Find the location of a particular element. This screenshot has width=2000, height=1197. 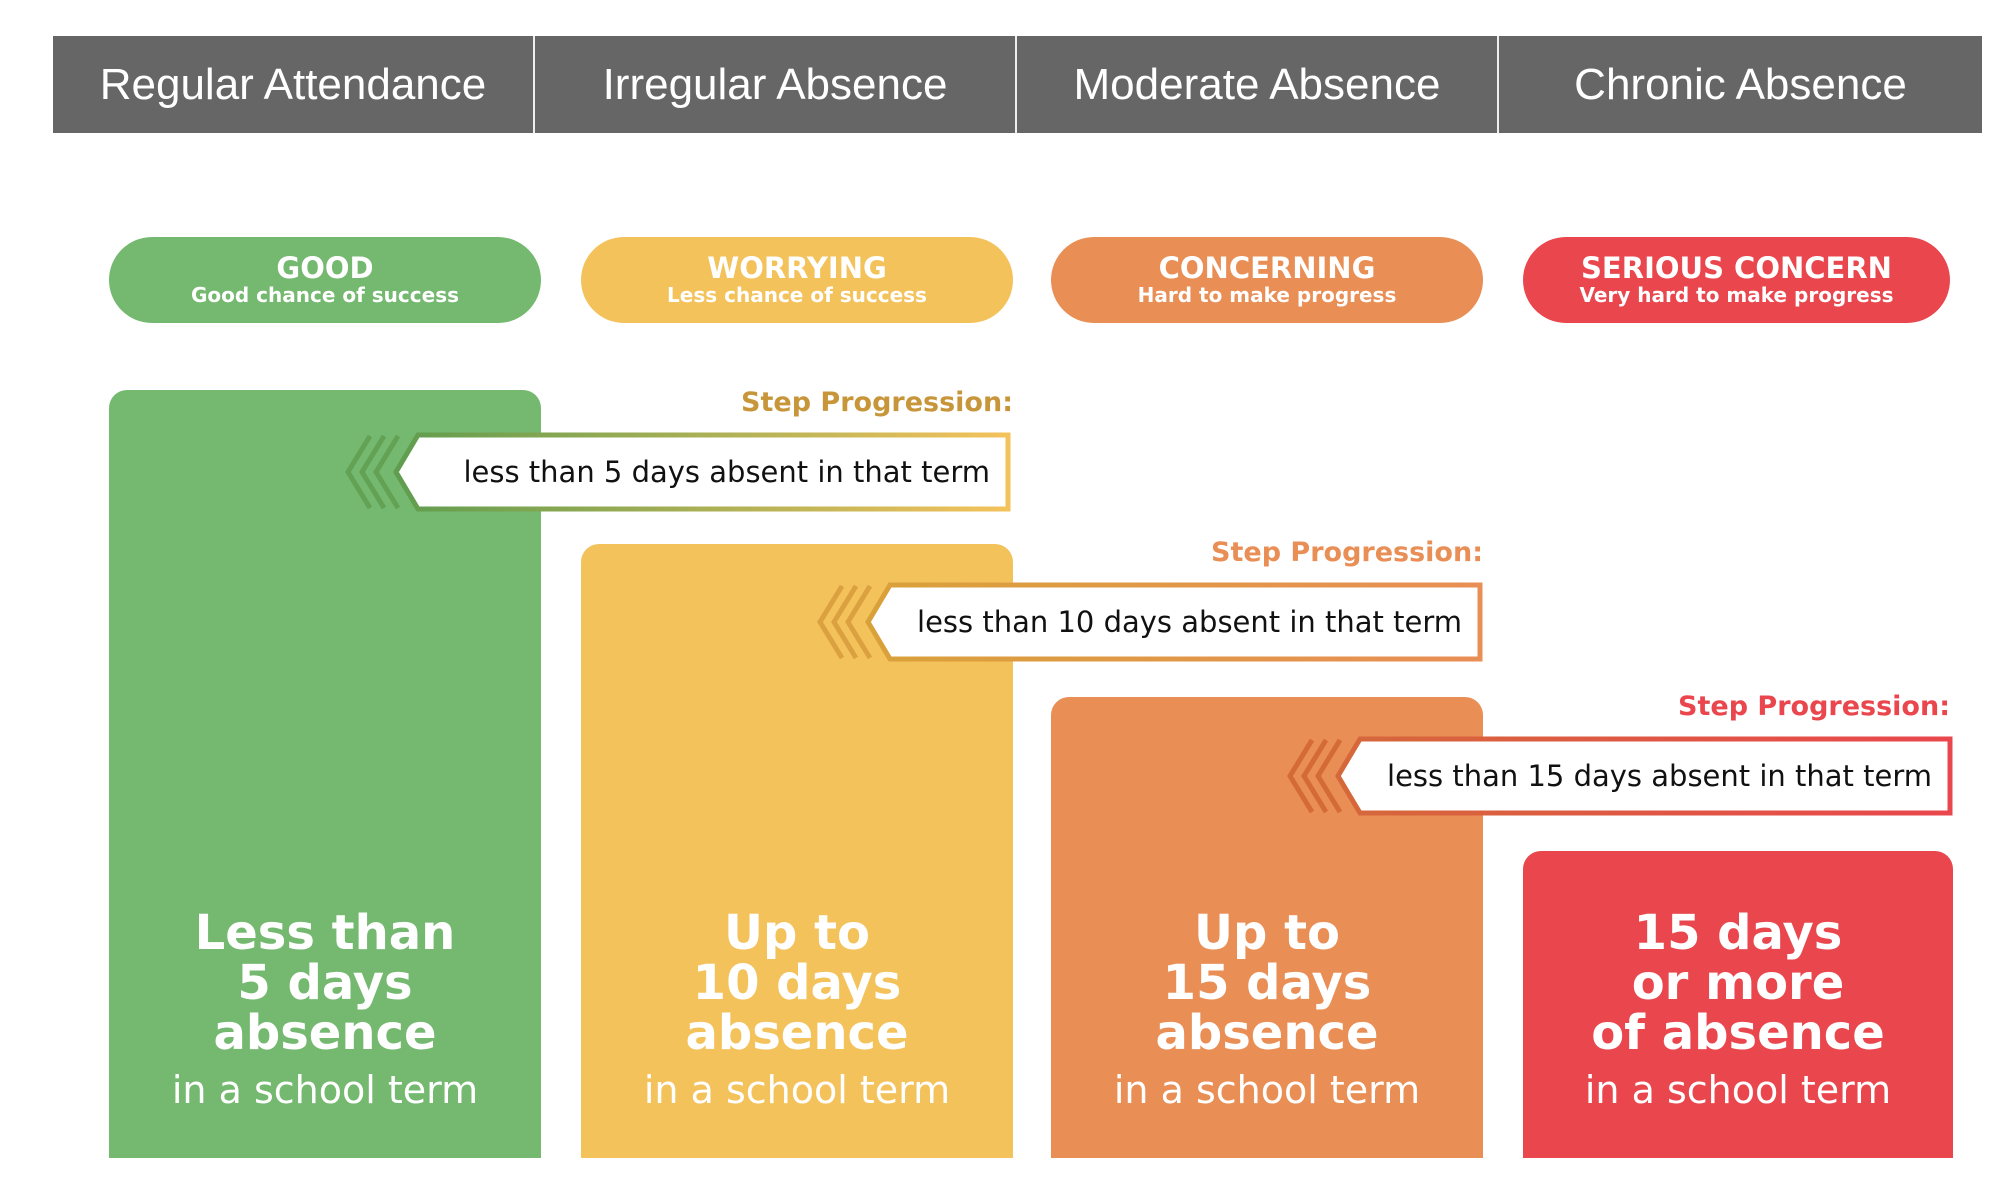

step-callout: less than 10 days absent in that term is located at coordinates (1148, 622).